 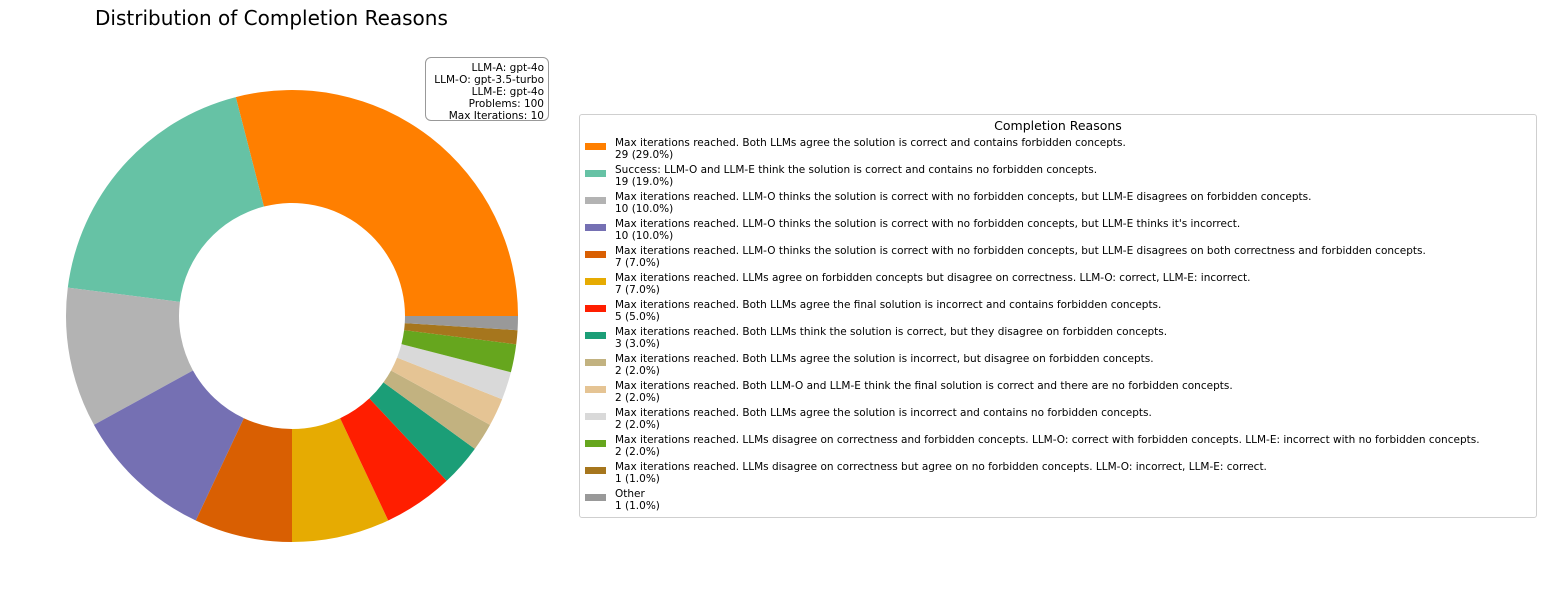 I want to click on legend-value-text: 29 (29.0%), so click(x=644, y=155).